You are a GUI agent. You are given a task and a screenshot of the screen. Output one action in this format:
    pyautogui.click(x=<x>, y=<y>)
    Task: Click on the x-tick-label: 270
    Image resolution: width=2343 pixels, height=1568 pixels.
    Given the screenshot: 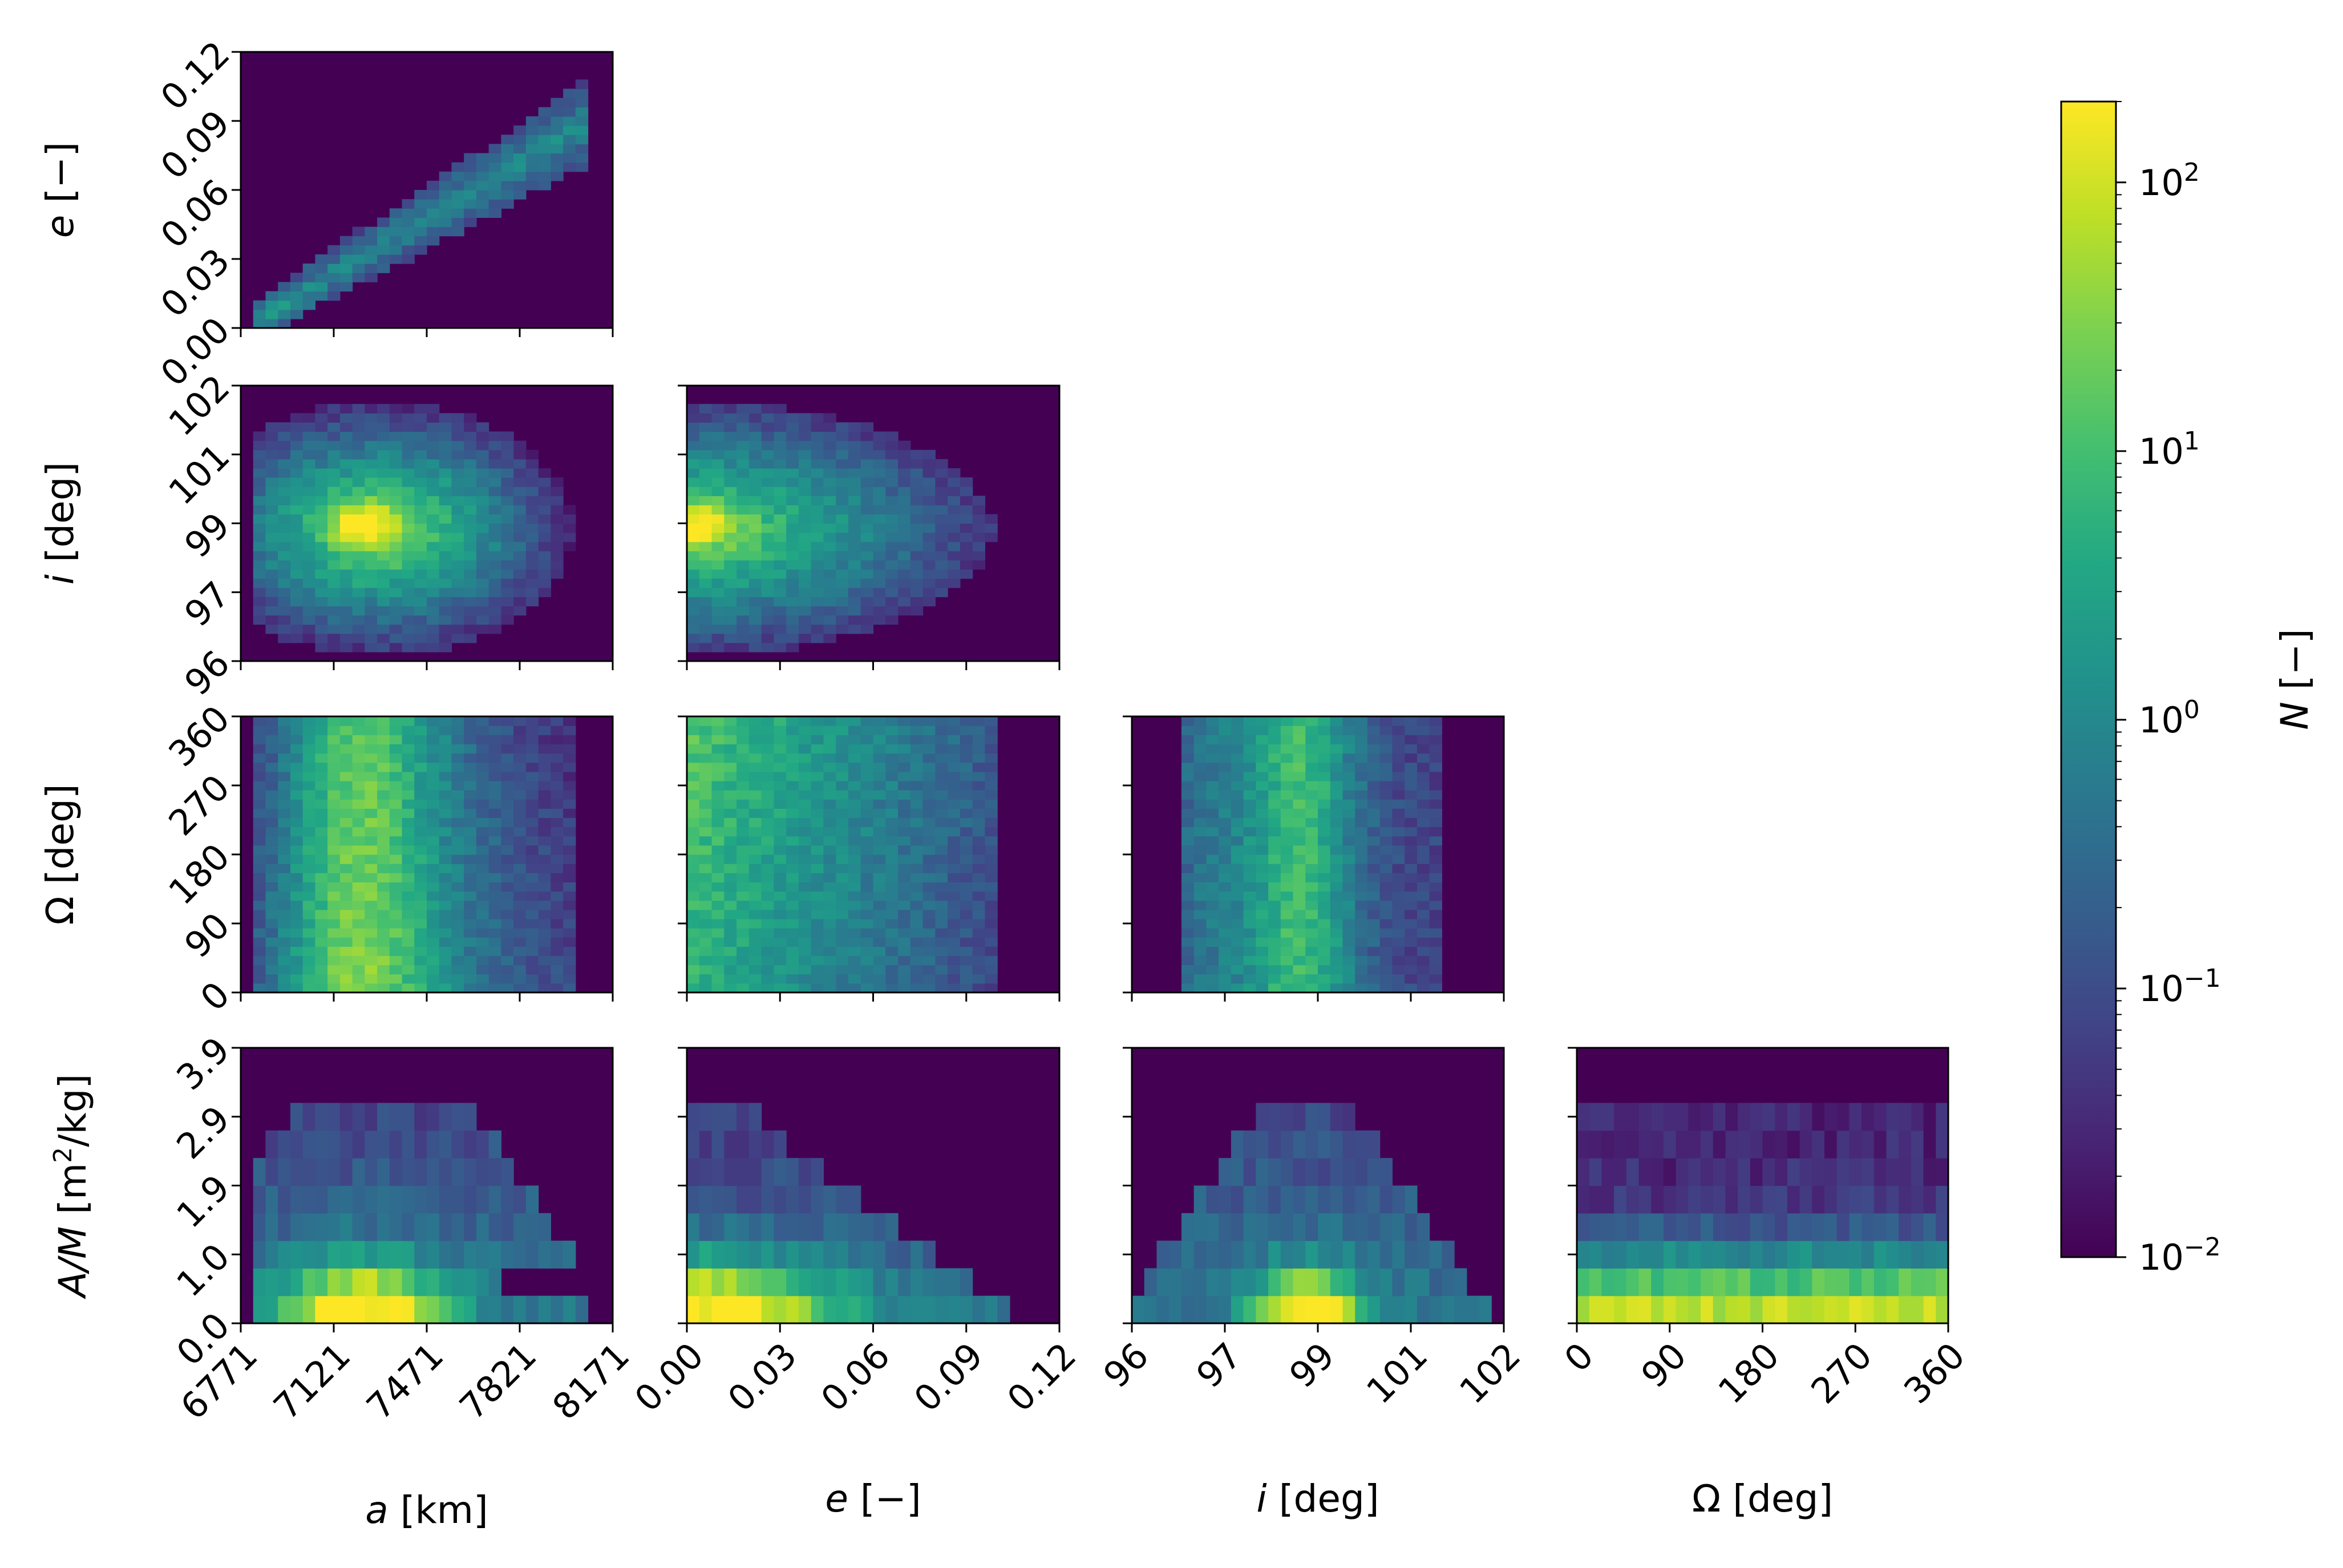 What is the action you would take?
    pyautogui.click(x=1841, y=1373)
    